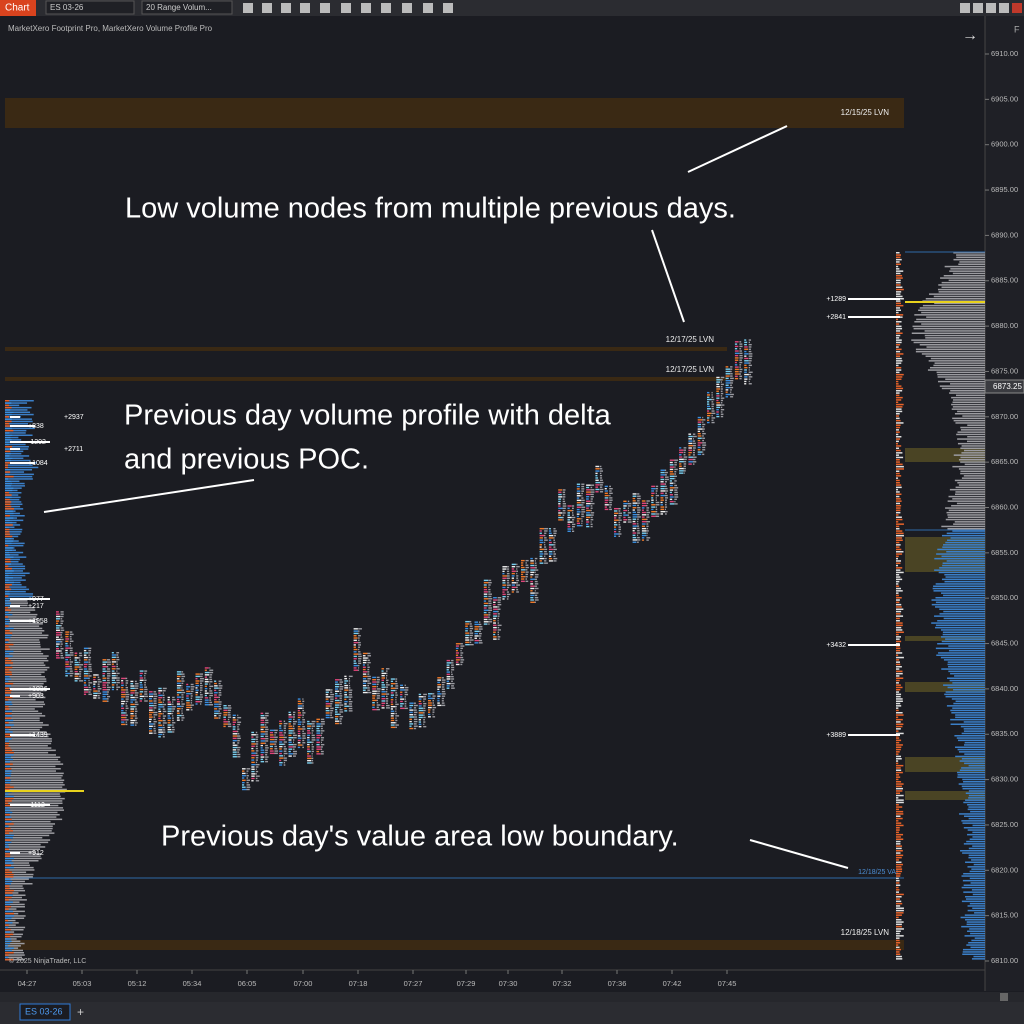  I want to click on delta-label: +2841, so click(836, 317).